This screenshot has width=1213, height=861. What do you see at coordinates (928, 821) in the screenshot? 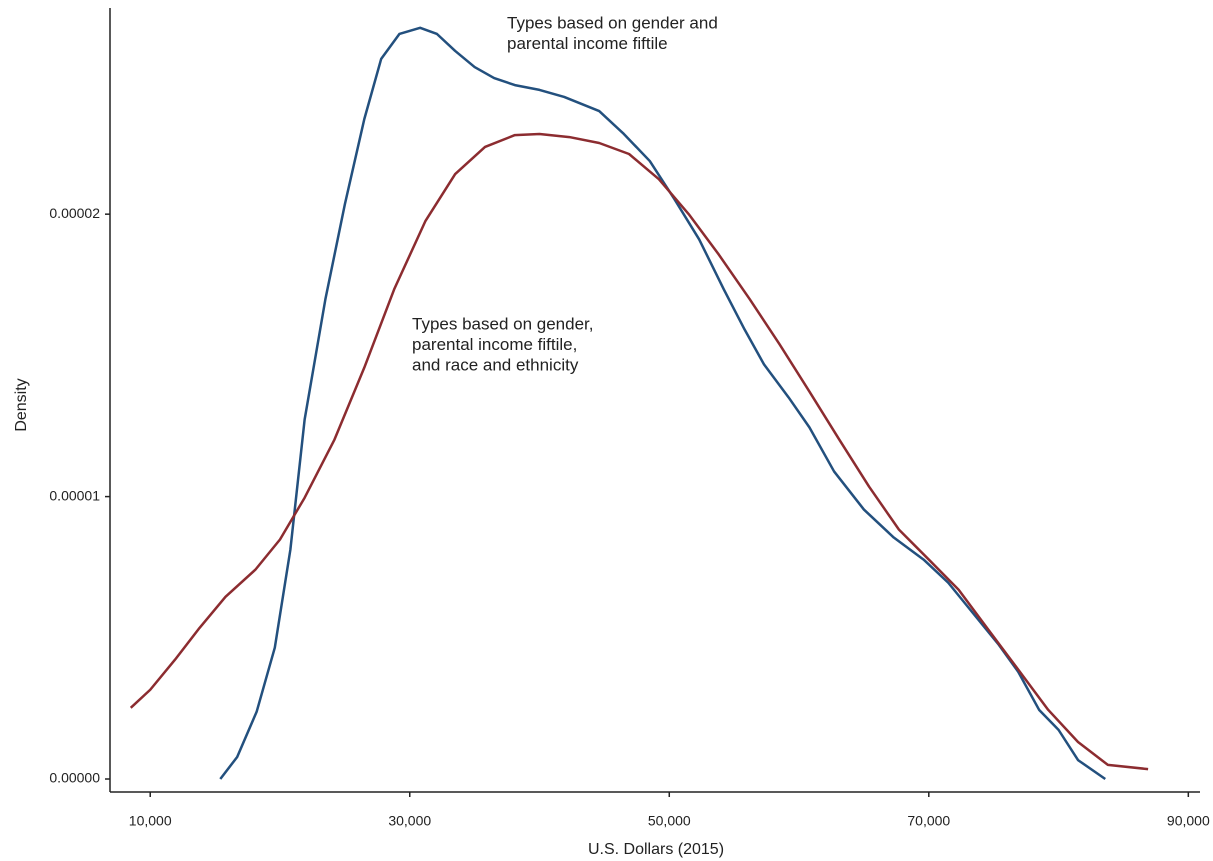
I see `x-tick-label: 70,000` at bounding box center [928, 821].